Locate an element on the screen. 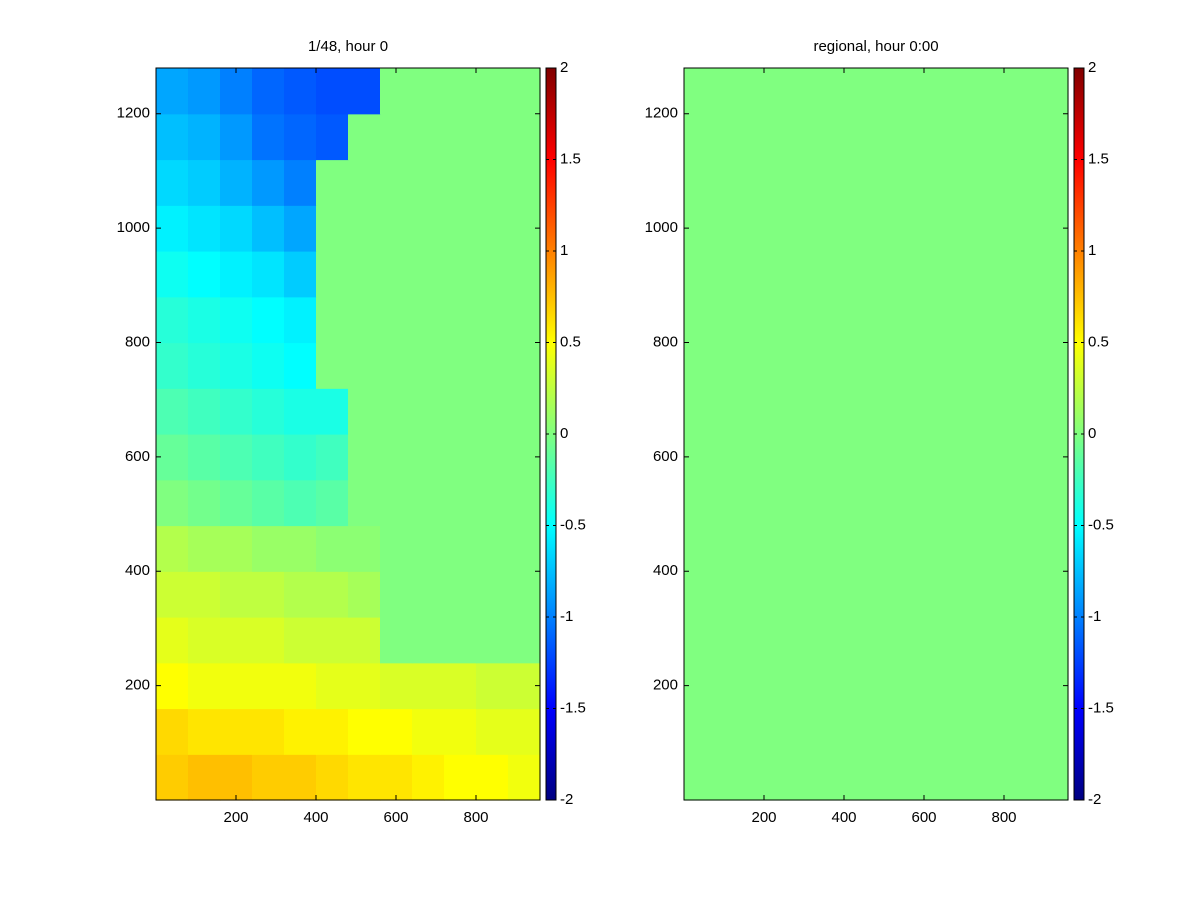 The height and width of the screenshot is (900, 1200). colorbar-tick-label: 0 is located at coordinates (1092, 433).